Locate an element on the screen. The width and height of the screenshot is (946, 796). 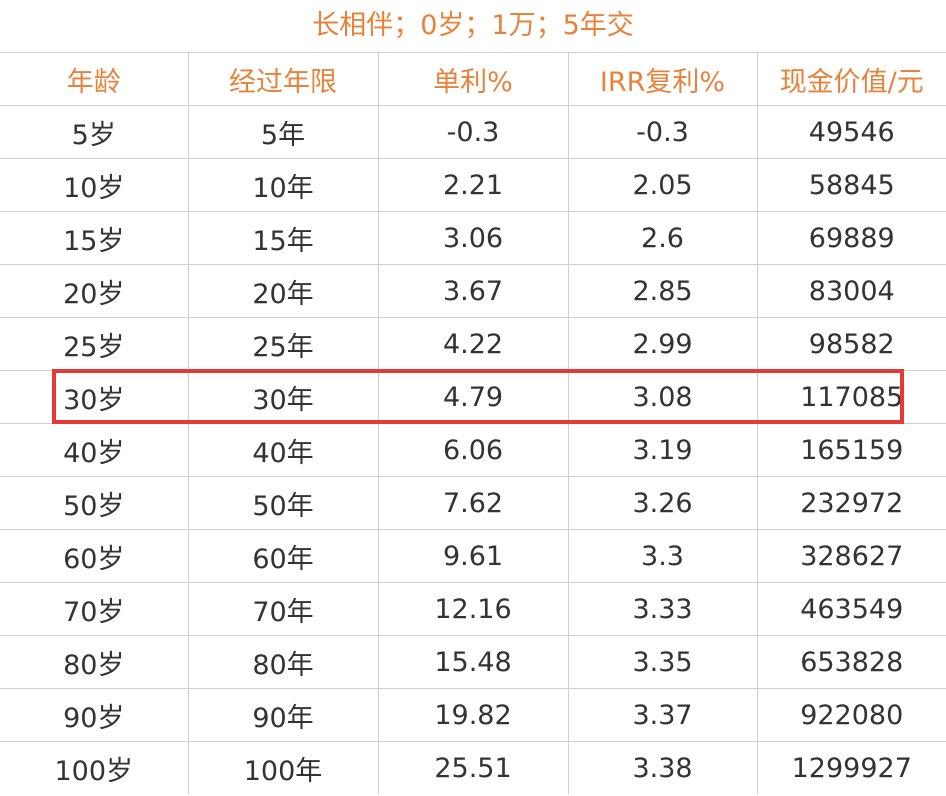
cell-cash-value: 49546 is located at coordinates (851, 132).